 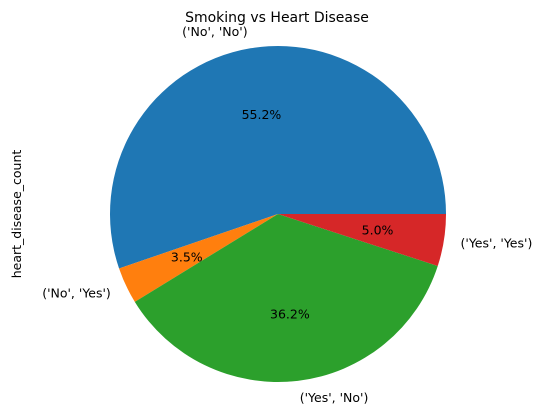 What do you see at coordinates (497, 242) in the screenshot?
I see `slice-category-label: ('Yes', 'Yes')` at bounding box center [497, 242].